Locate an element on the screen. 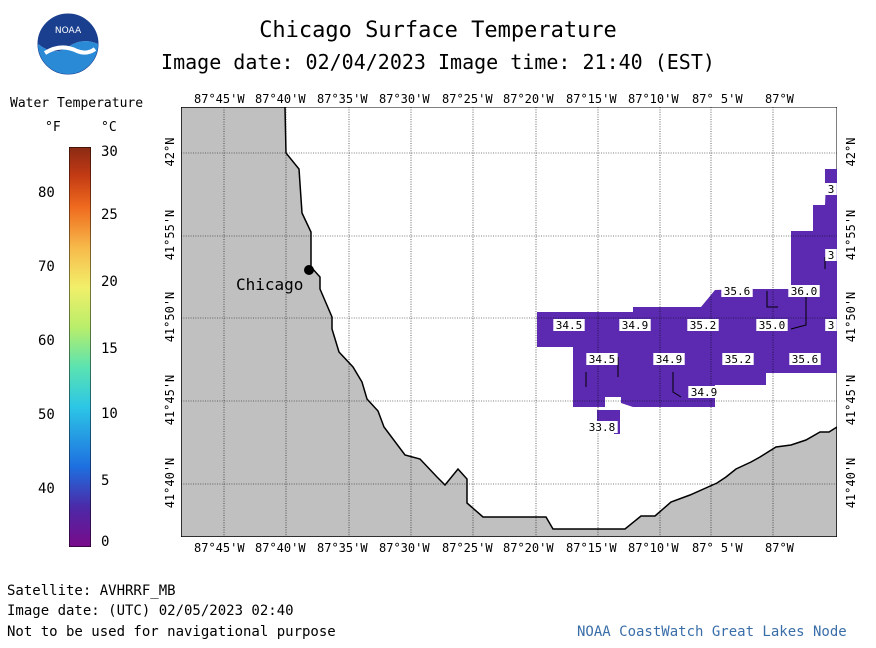  page-title: Chicago Surface Temperature is located at coordinates (438, 30).